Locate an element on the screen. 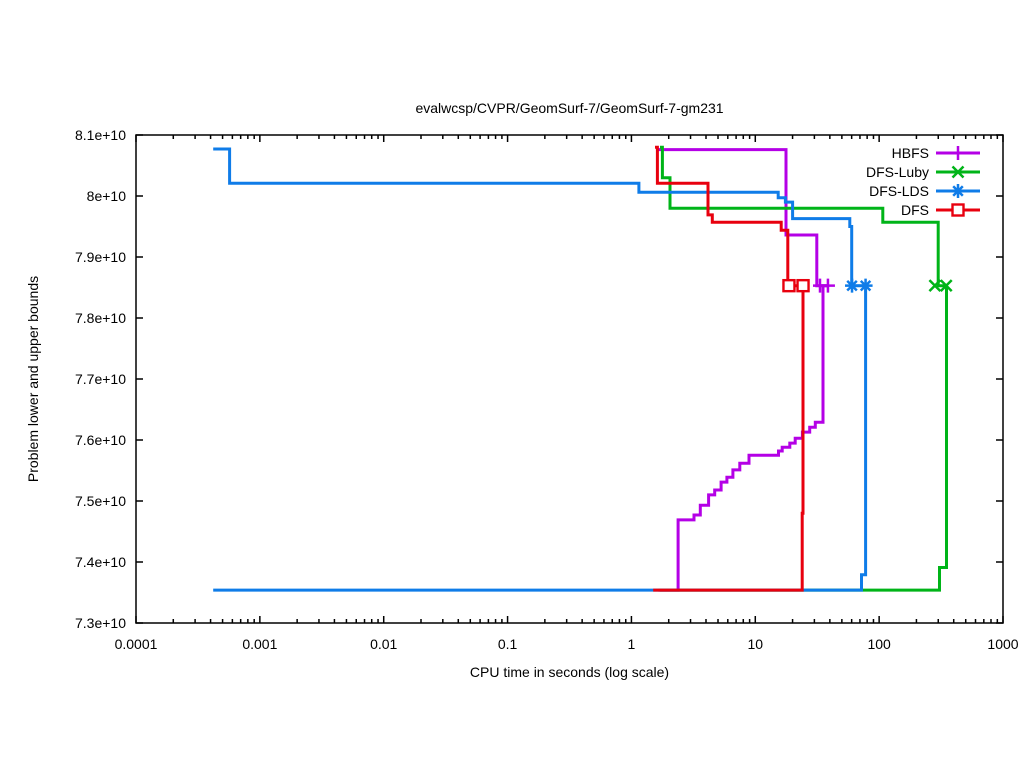 The image size is (1024, 768). x-tick-label: 1 is located at coordinates (632, 644).